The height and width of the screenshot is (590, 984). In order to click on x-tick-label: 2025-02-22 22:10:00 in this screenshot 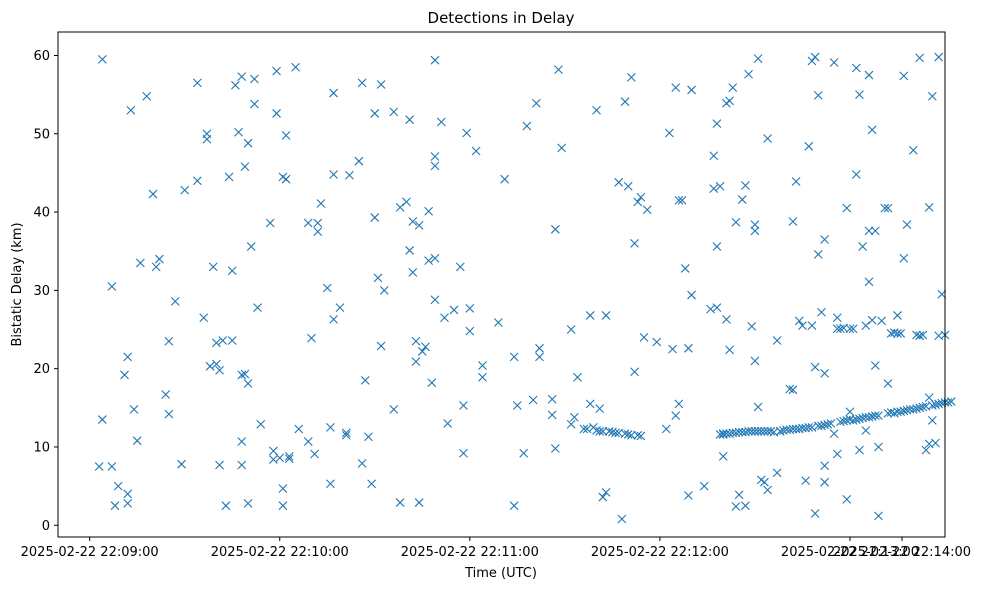, I will do `click(280, 552)`.